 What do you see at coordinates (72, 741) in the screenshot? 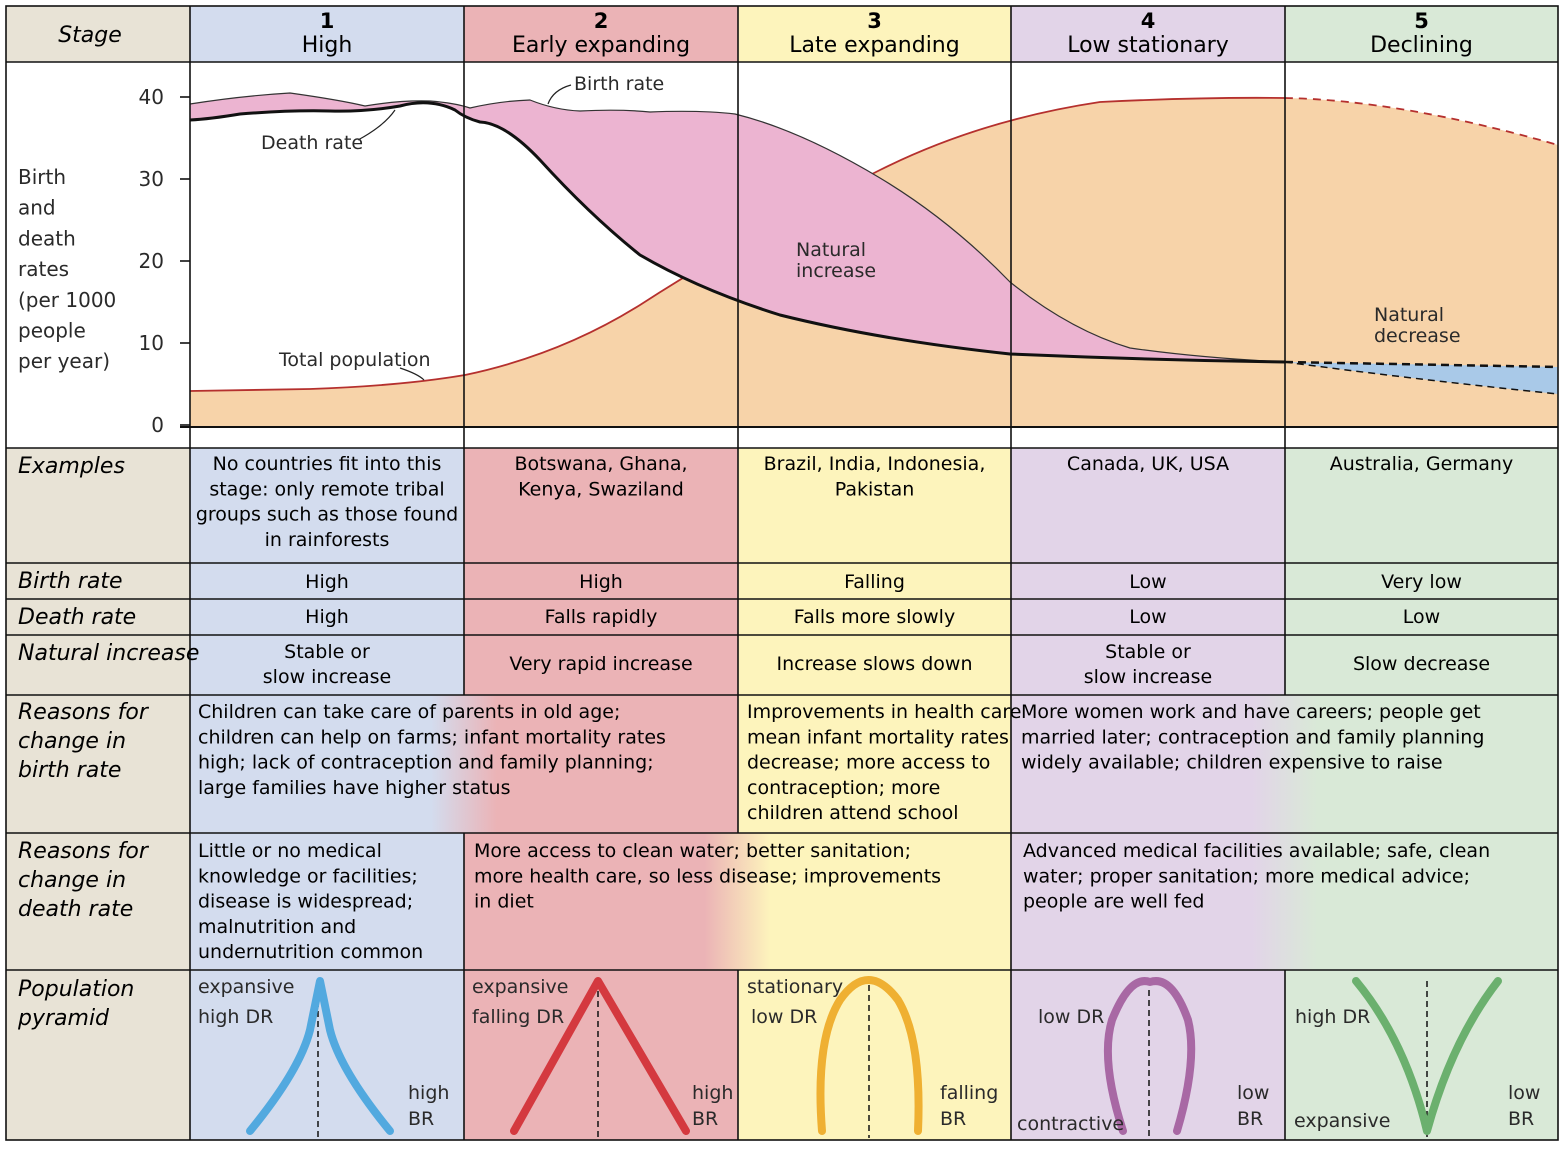
I see `reasons-birth-row-label-line-2: change in` at bounding box center [72, 741].